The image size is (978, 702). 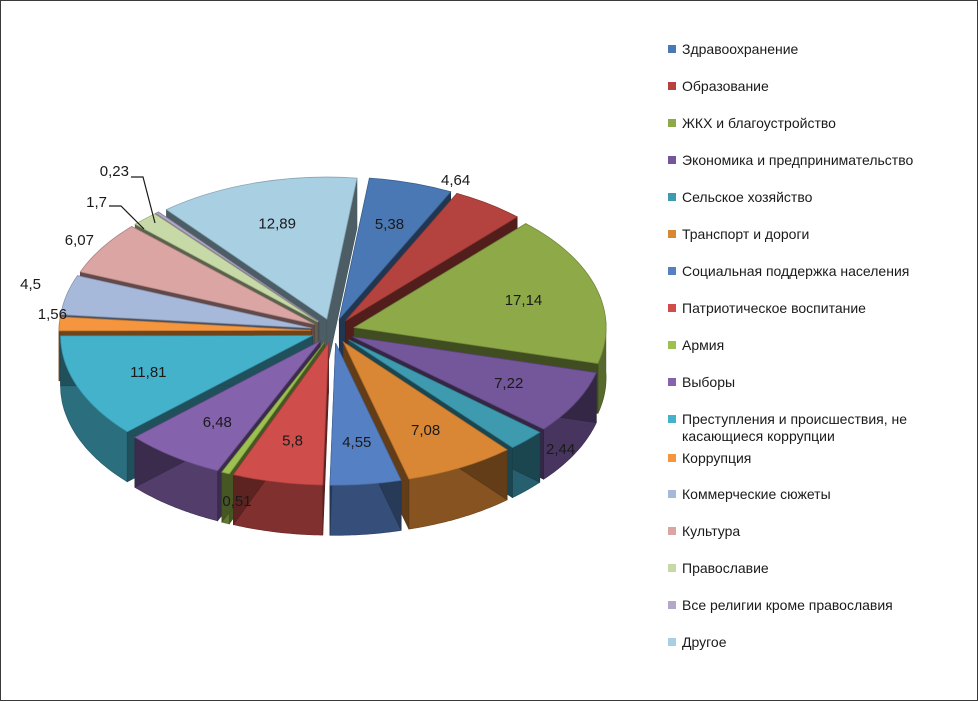 I want to click on legend-label: Другое, so click(x=827, y=642).